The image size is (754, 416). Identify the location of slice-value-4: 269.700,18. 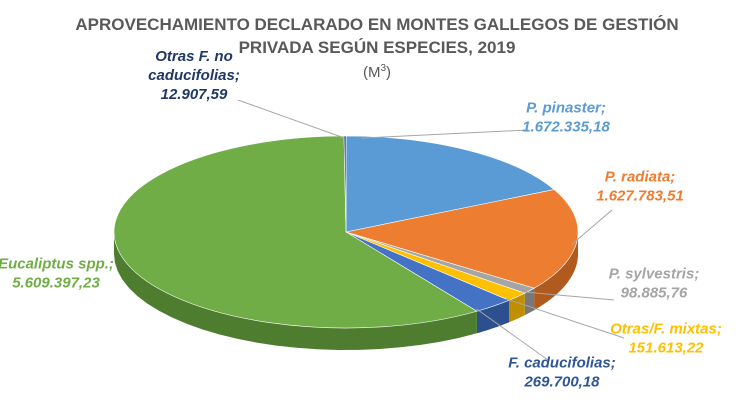
(561, 382).